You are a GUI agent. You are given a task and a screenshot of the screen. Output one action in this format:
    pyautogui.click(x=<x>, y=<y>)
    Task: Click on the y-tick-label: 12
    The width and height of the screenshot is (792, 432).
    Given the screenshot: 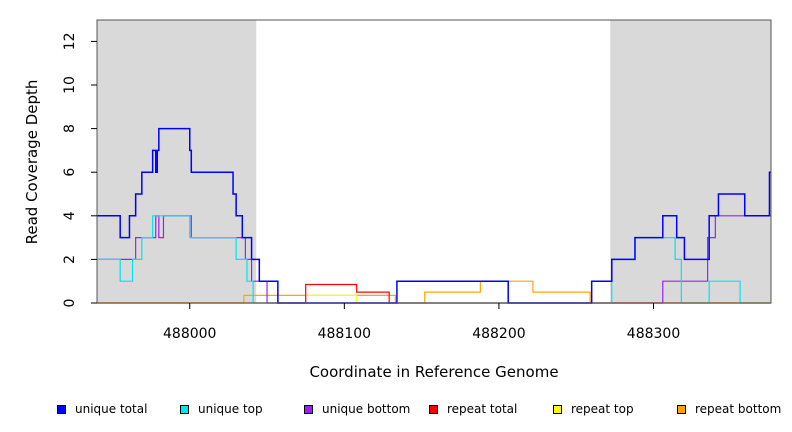 What is the action you would take?
    pyautogui.click(x=70, y=41)
    